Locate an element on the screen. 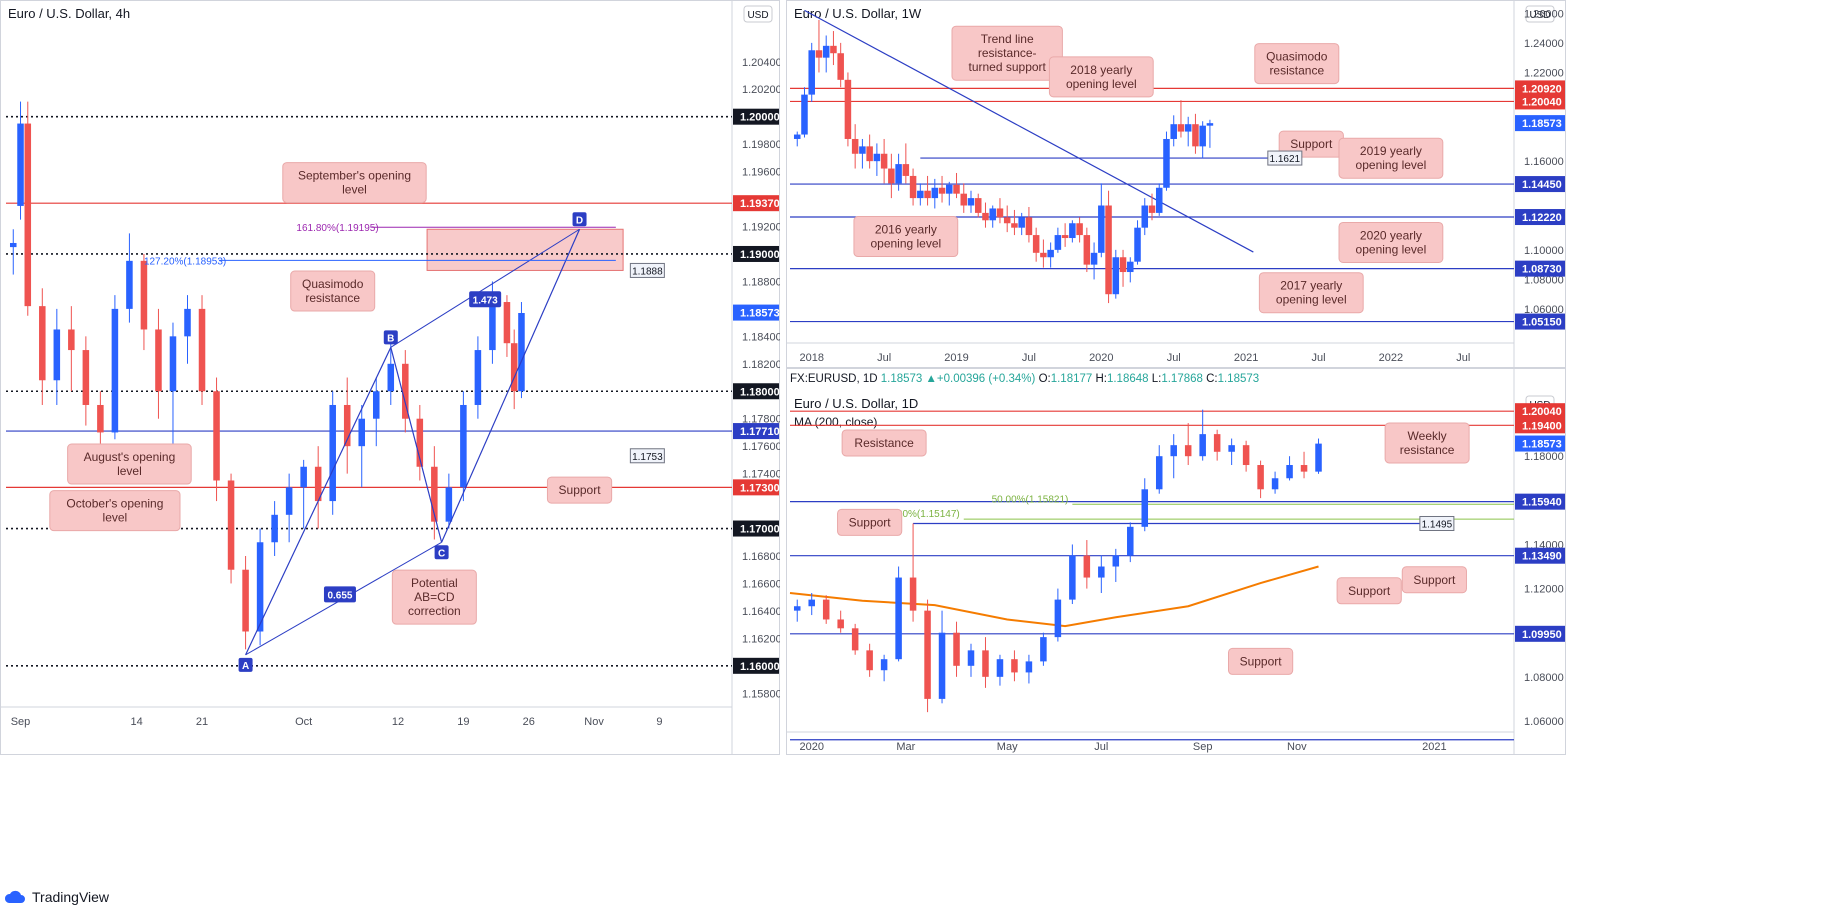 This screenshot has width=1826, height=910. price-tag-label: 1.20000 is located at coordinates (760, 118).